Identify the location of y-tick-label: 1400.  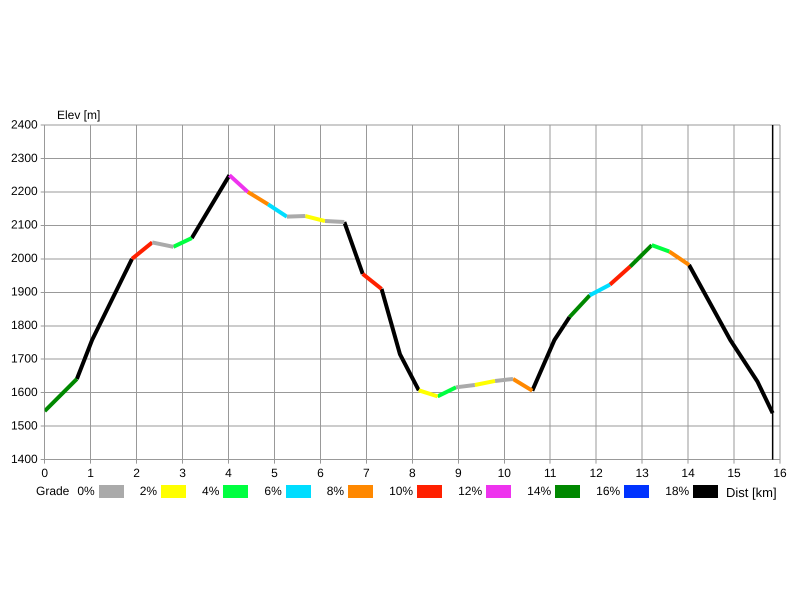
(24, 459).